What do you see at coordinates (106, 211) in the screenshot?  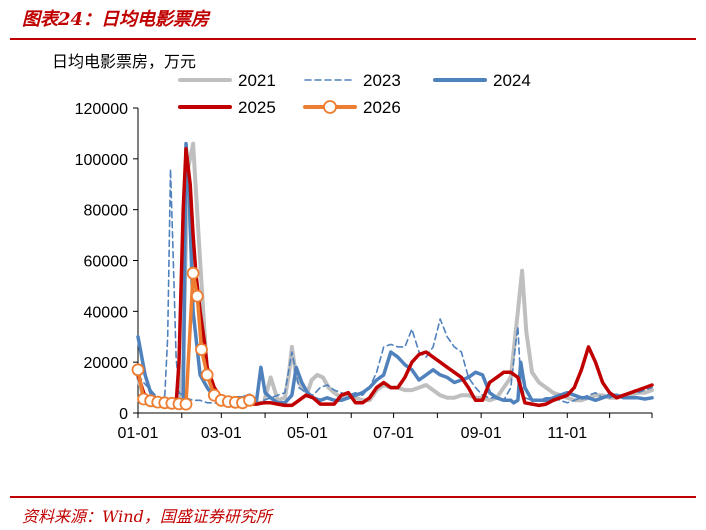 I see `y-tick-label: 80000` at bounding box center [106, 211].